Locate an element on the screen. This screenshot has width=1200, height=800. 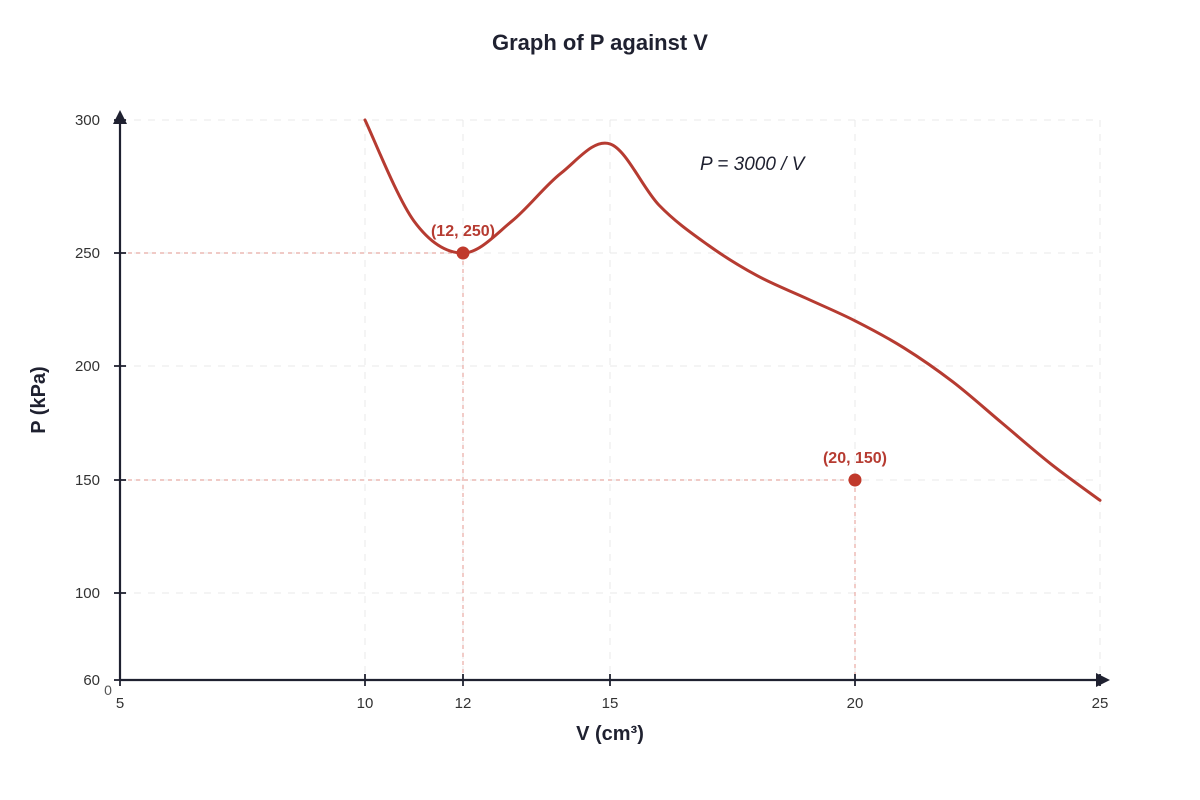
x-tick-label: 15 is located at coordinates (610, 703).